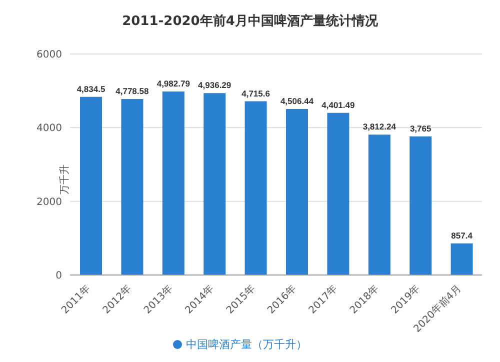 This screenshot has width=500, height=362. Describe the element at coordinates (64, 179) in the screenshot. I see `y-axis-title: 万千升` at that location.